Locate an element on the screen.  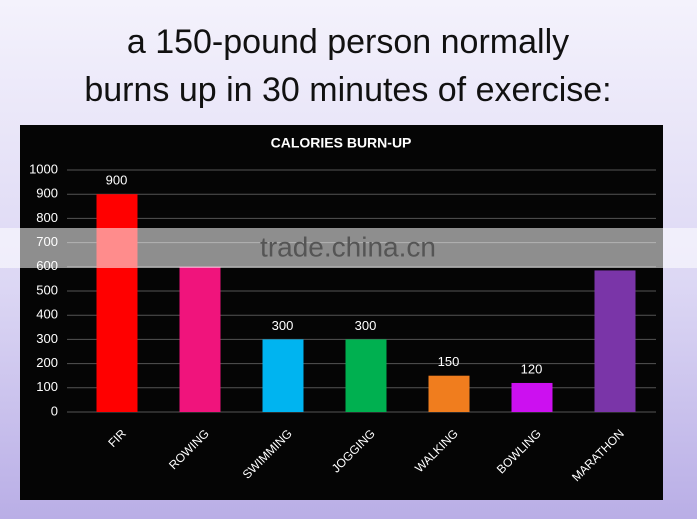
y-tick-label: 800 is located at coordinates (47, 217).